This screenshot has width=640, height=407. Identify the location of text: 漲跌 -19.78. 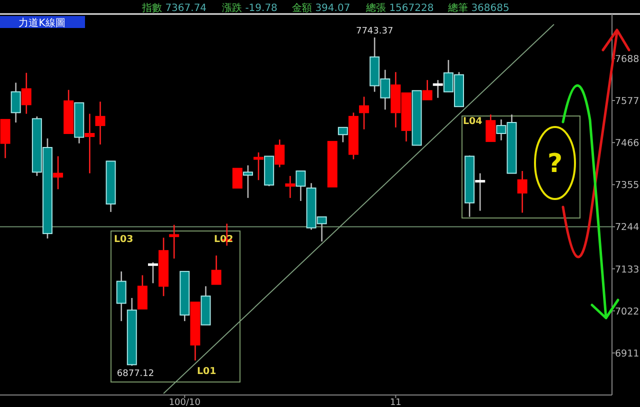
(250, 8).